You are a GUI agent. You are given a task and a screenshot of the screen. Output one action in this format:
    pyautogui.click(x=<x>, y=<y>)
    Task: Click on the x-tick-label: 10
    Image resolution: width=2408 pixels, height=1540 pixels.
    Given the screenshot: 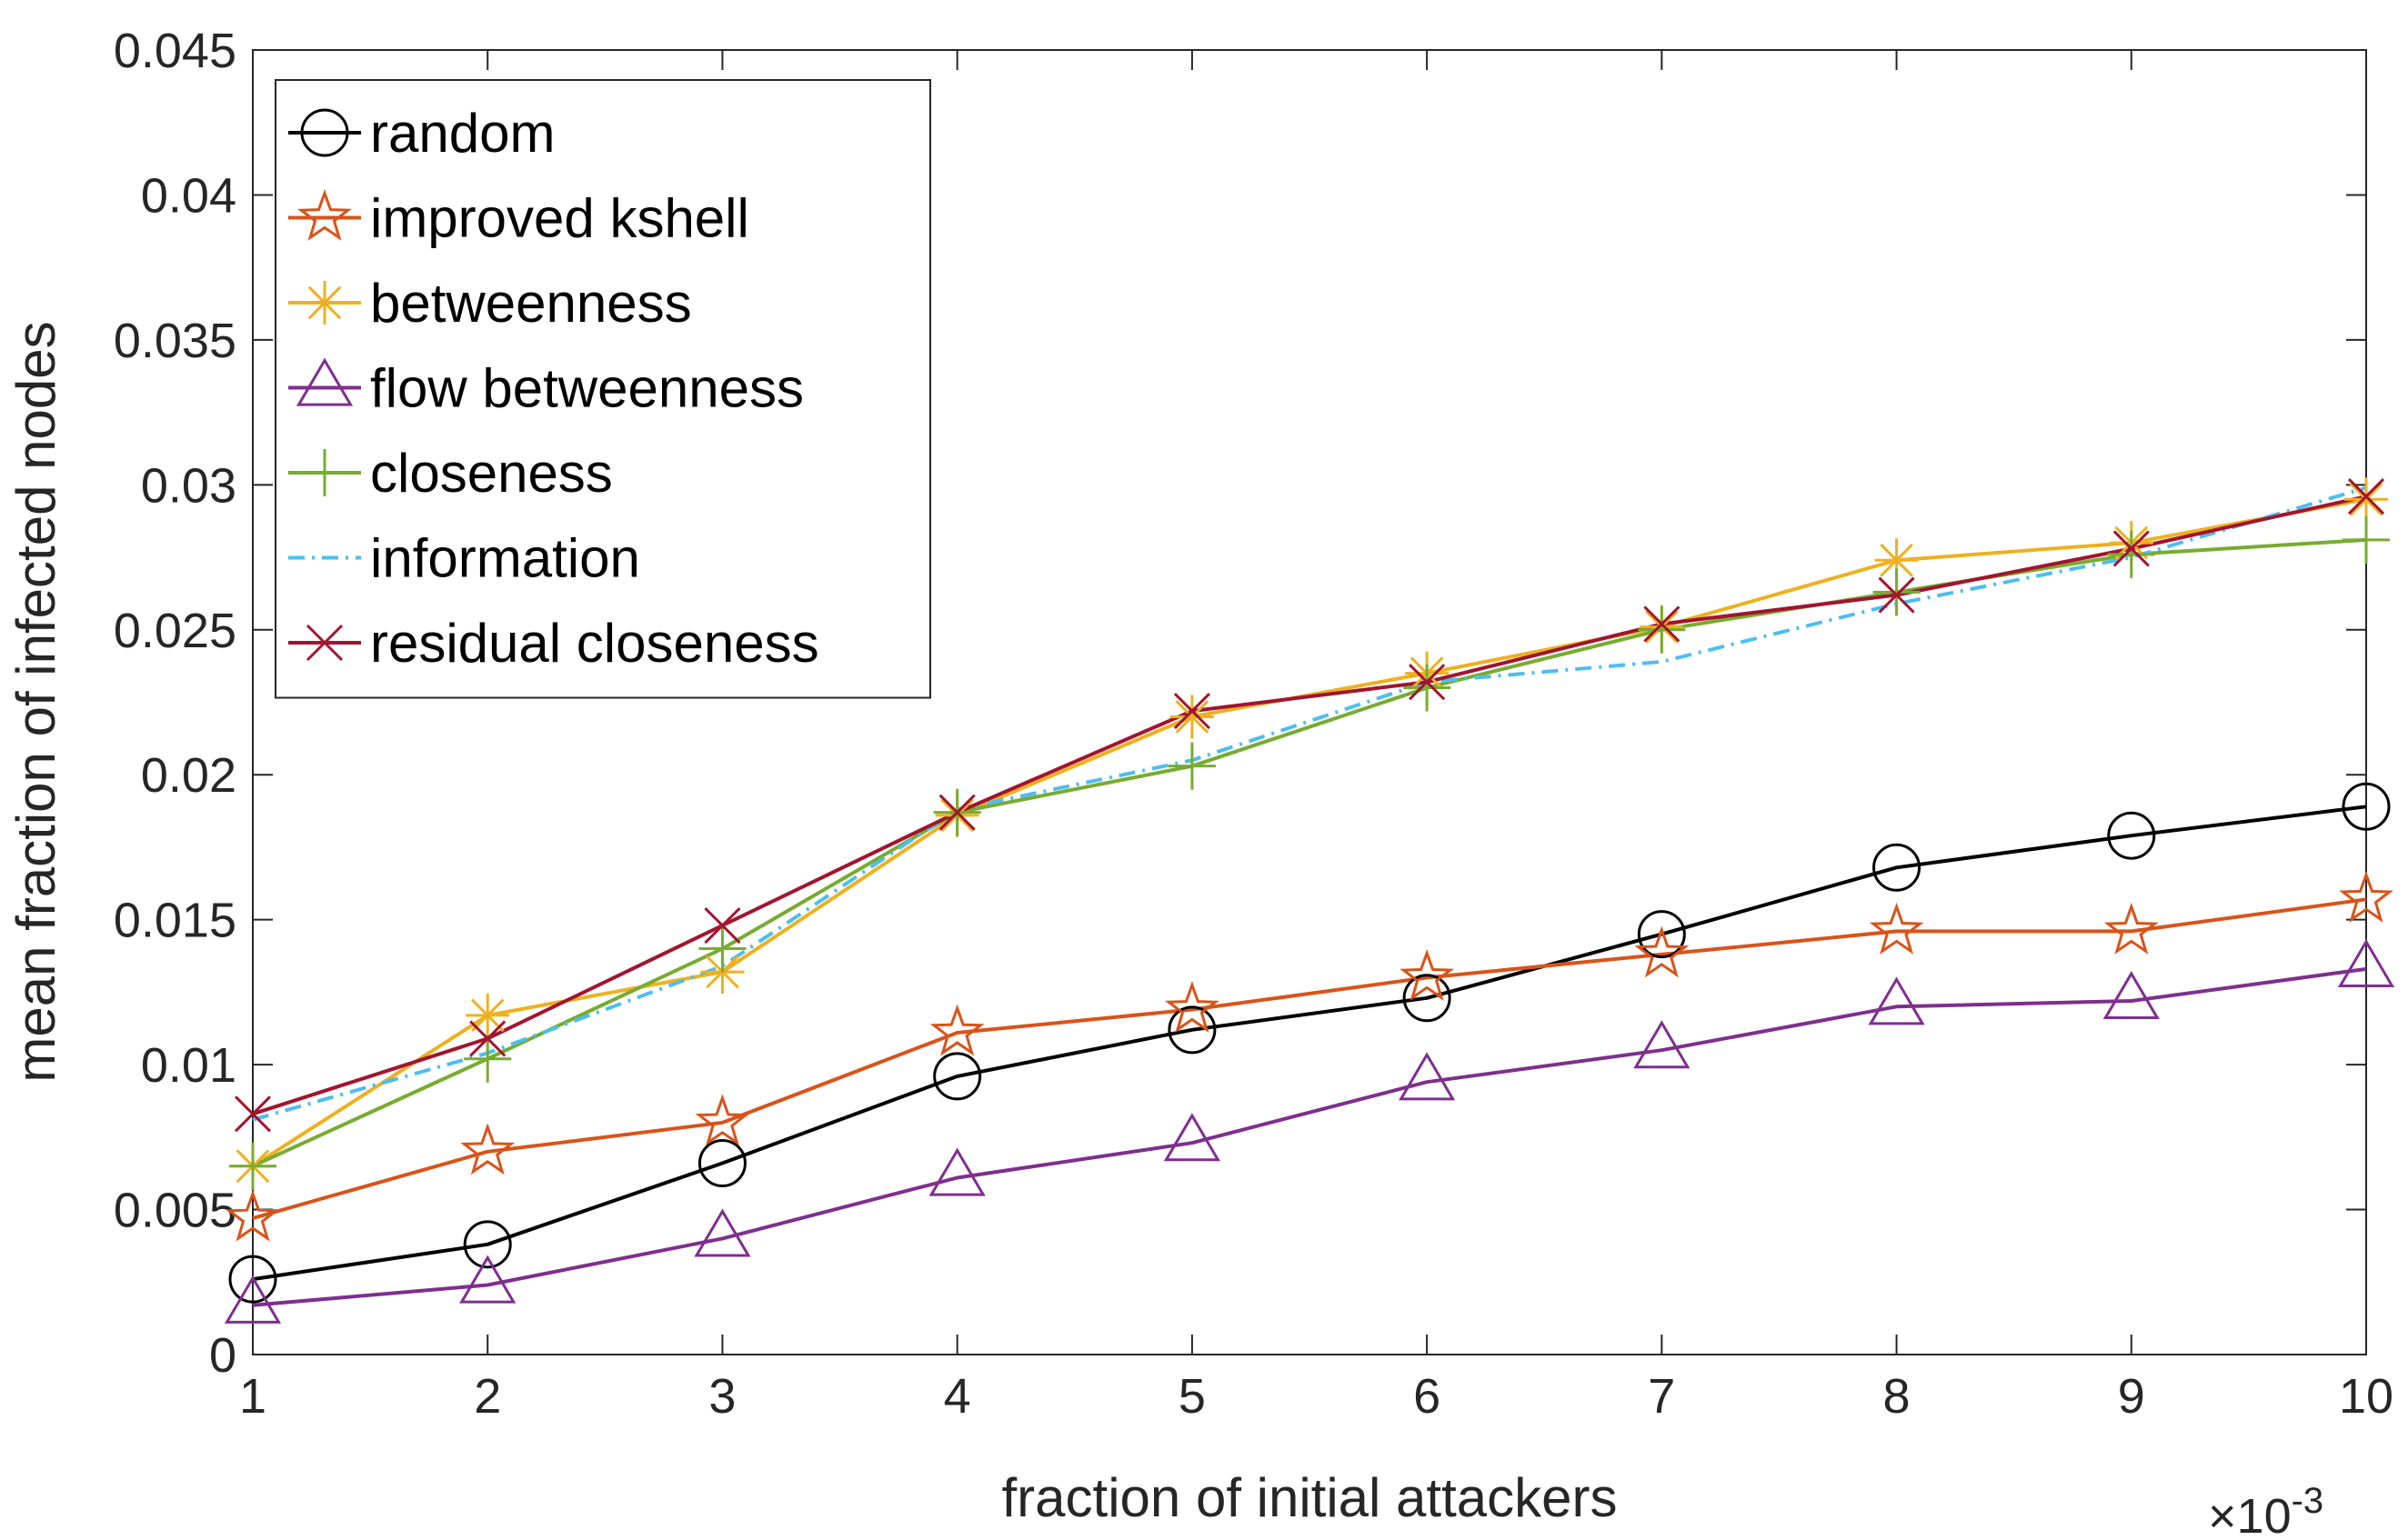 What is the action you would take?
    pyautogui.click(x=2366, y=1396)
    